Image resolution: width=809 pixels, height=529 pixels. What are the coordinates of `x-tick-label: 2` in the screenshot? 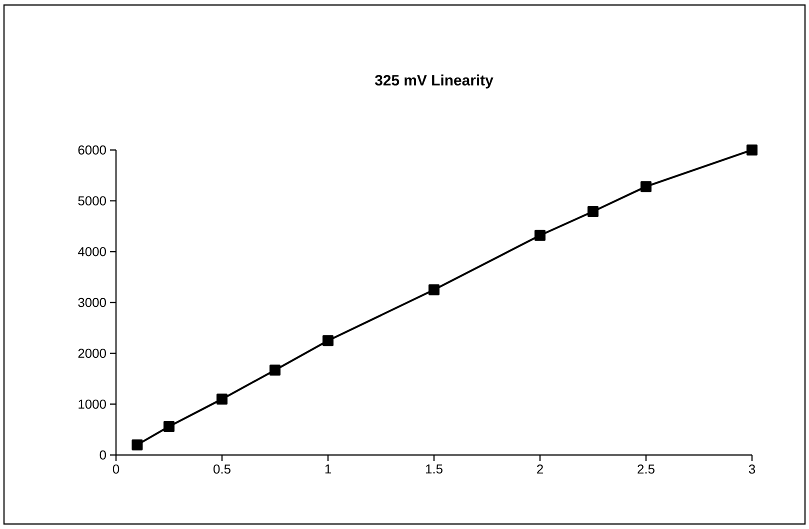 It's located at (540, 469).